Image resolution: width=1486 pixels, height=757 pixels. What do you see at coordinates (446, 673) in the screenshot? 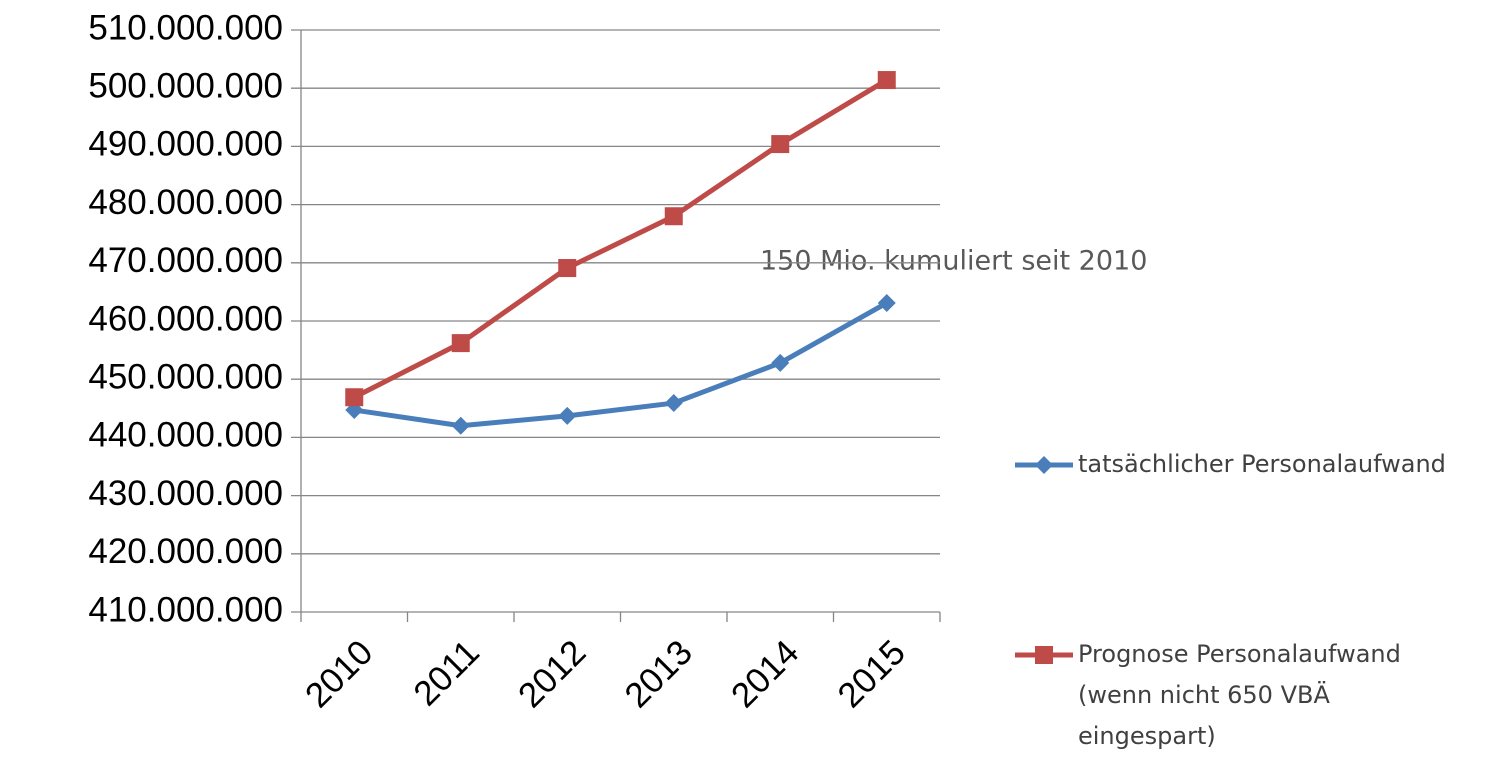
I see `x-tick-label: 2011` at bounding box center [446, 673].